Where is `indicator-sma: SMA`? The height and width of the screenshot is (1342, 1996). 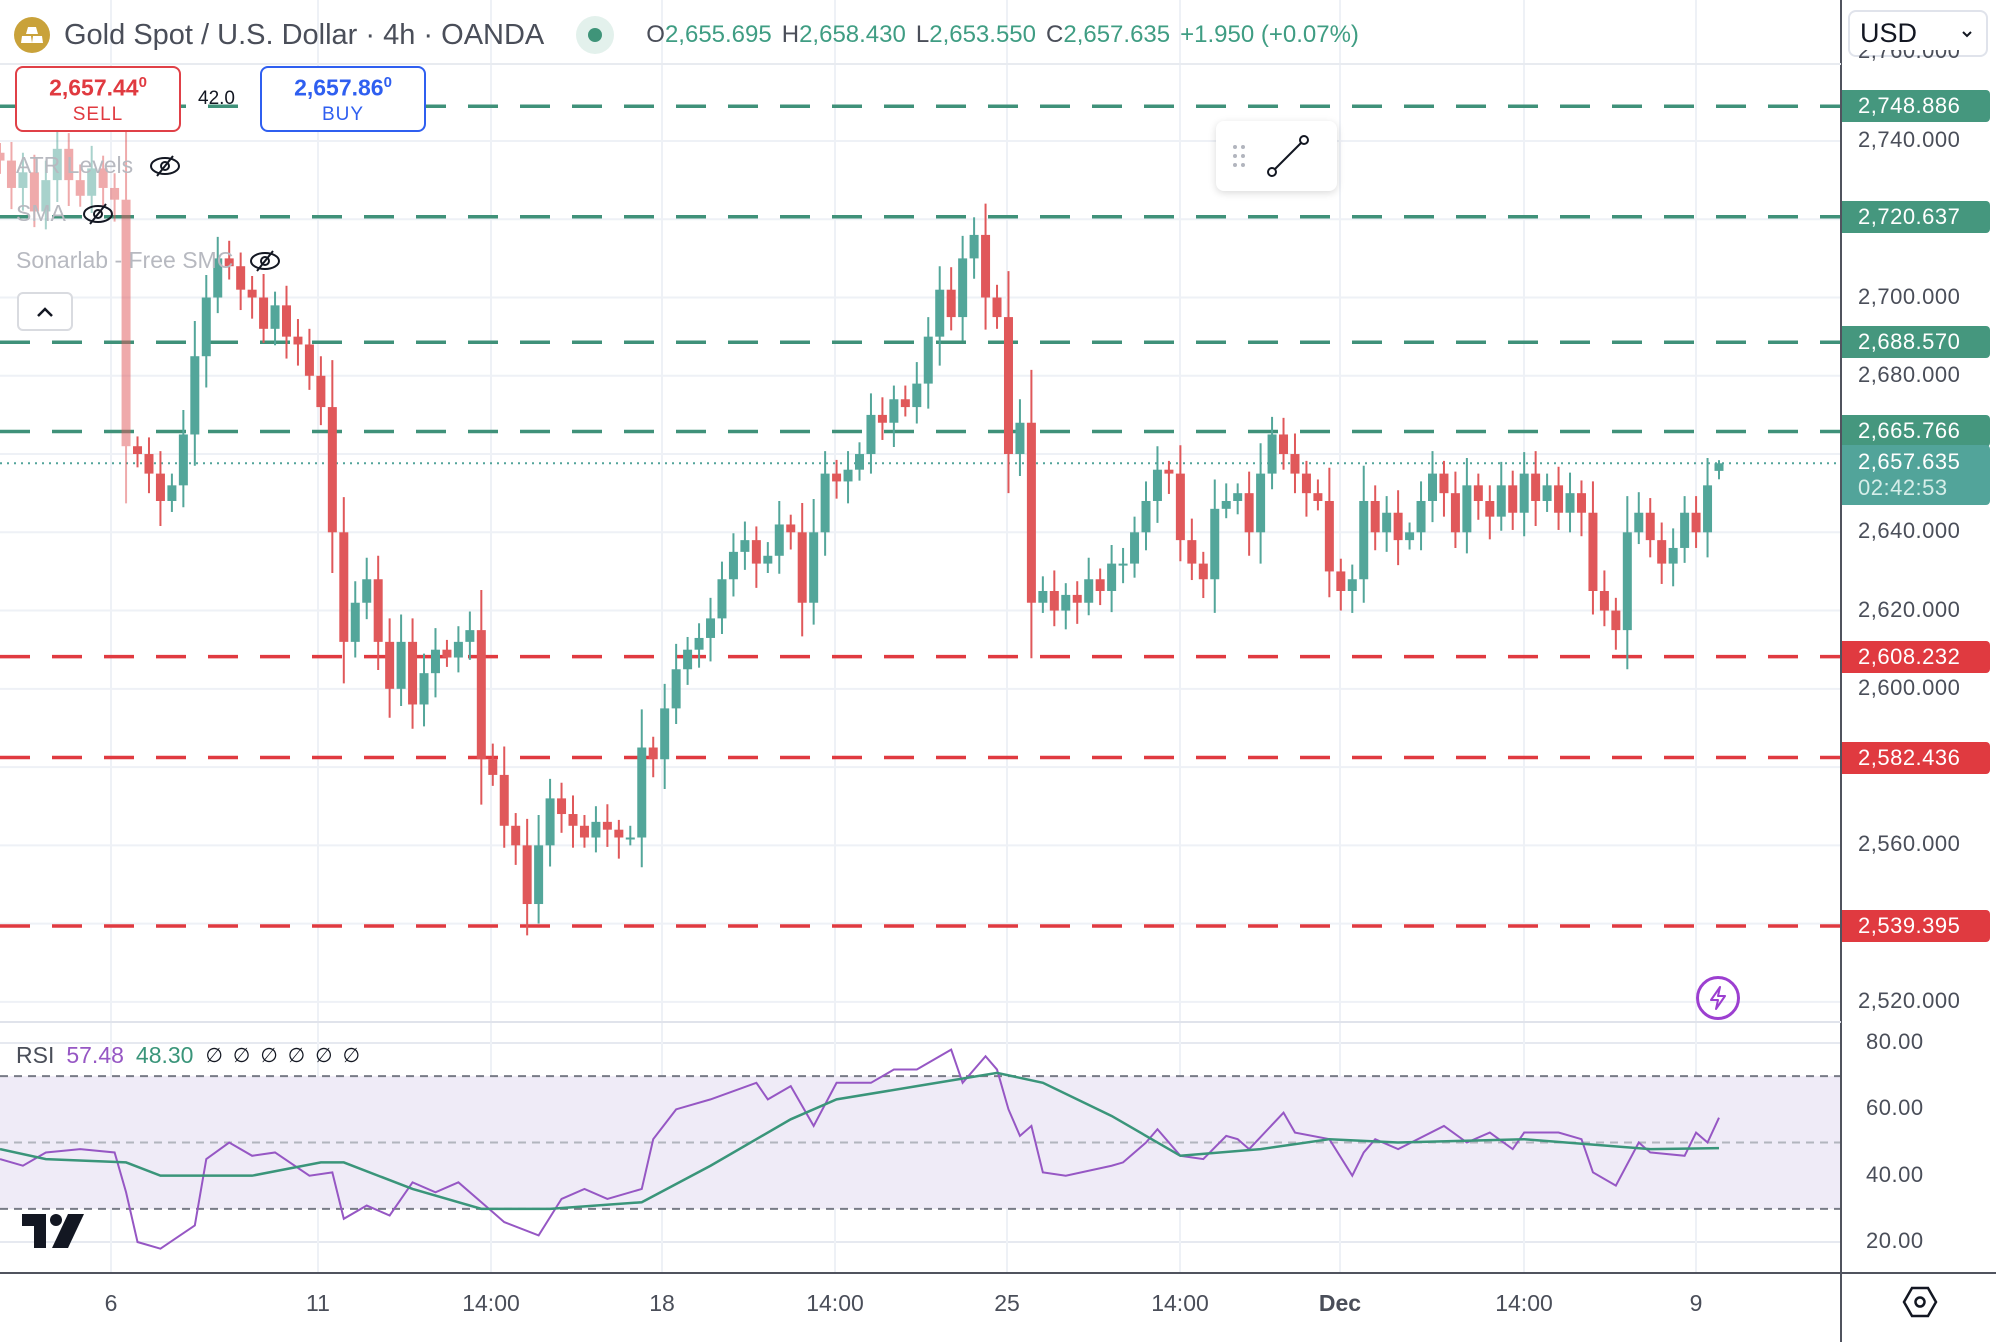
indicator-sma: SMA is located at coordinates (65, 213).